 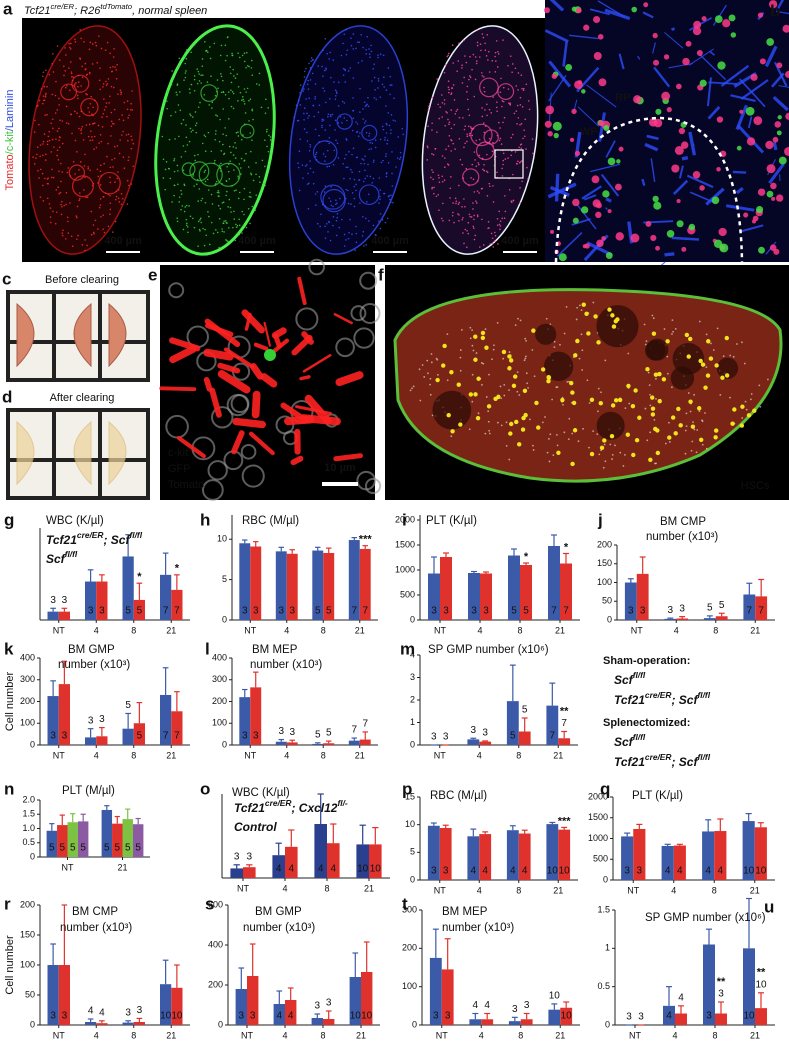 I want to click on x-tick-label: NT, so click(x=59, y=755).